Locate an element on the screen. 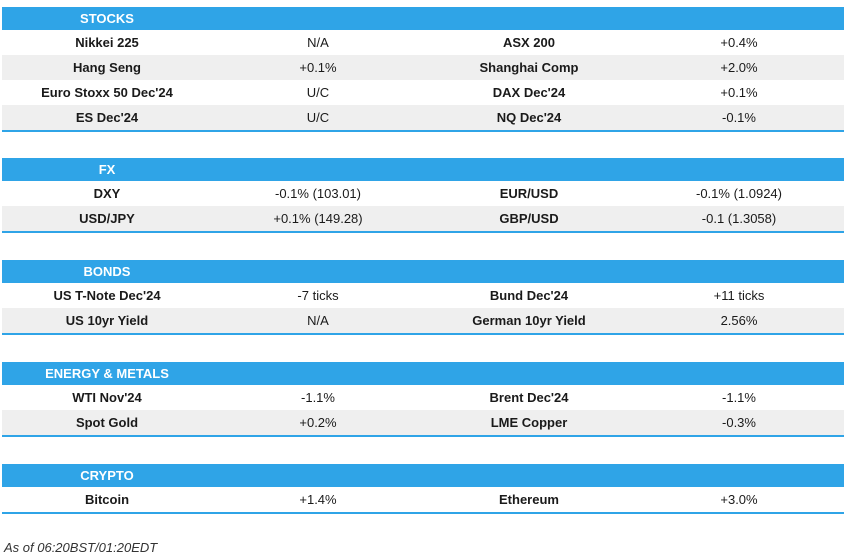 The height and width of the screenshot is (556, 848). section-title: BONDS is located at coordinates (107, 271).